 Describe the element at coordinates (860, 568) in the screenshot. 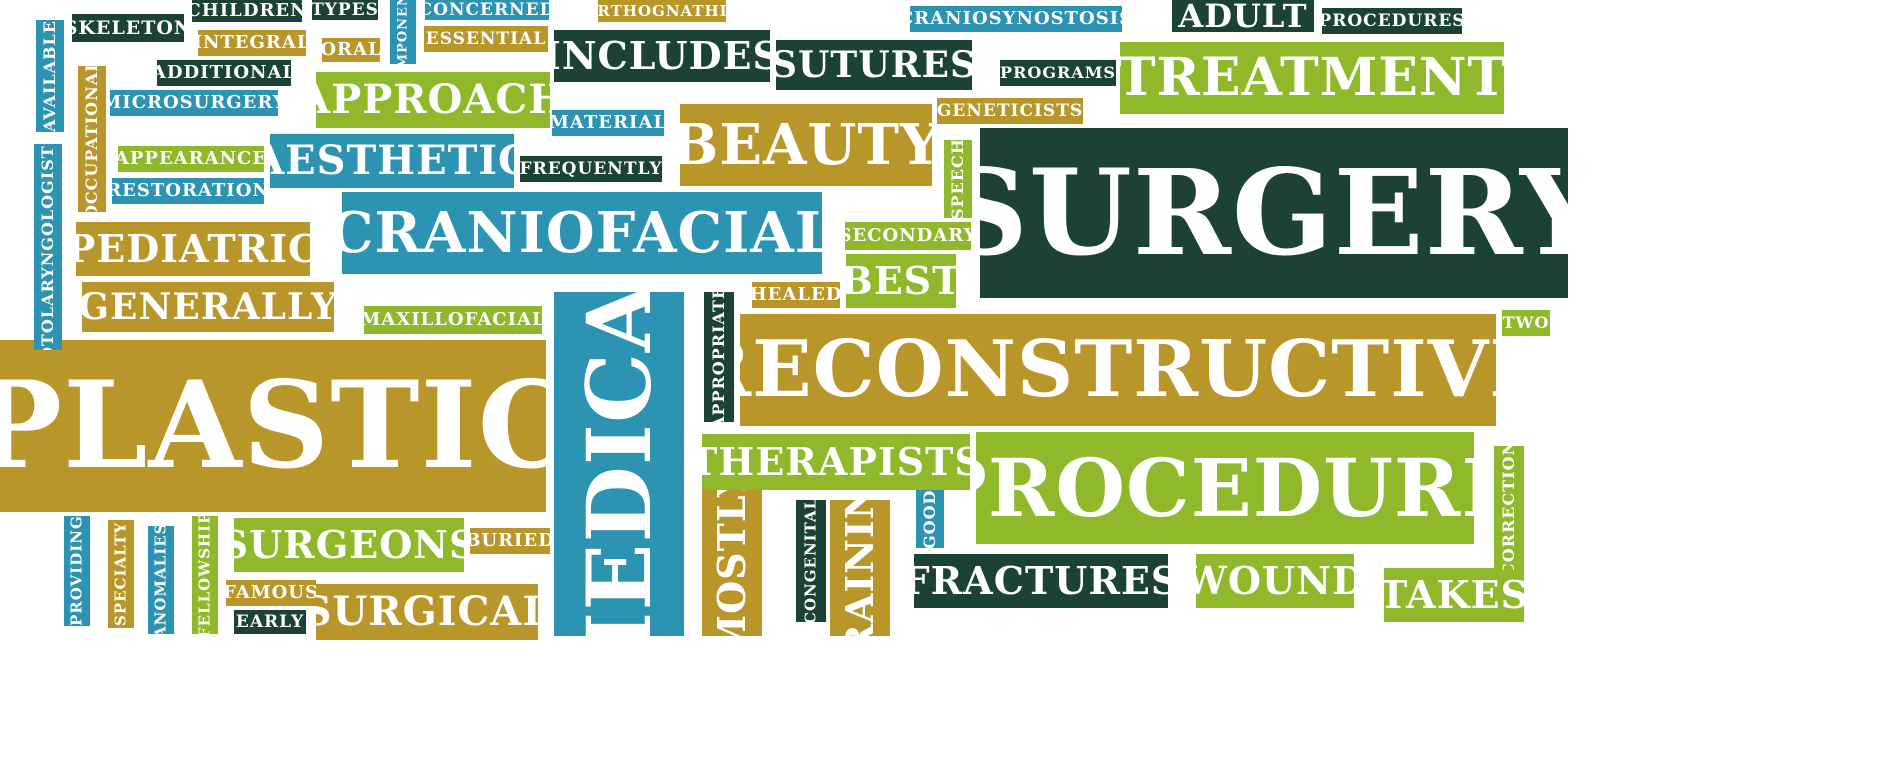

I see `word-training: TRAINING` at that location.